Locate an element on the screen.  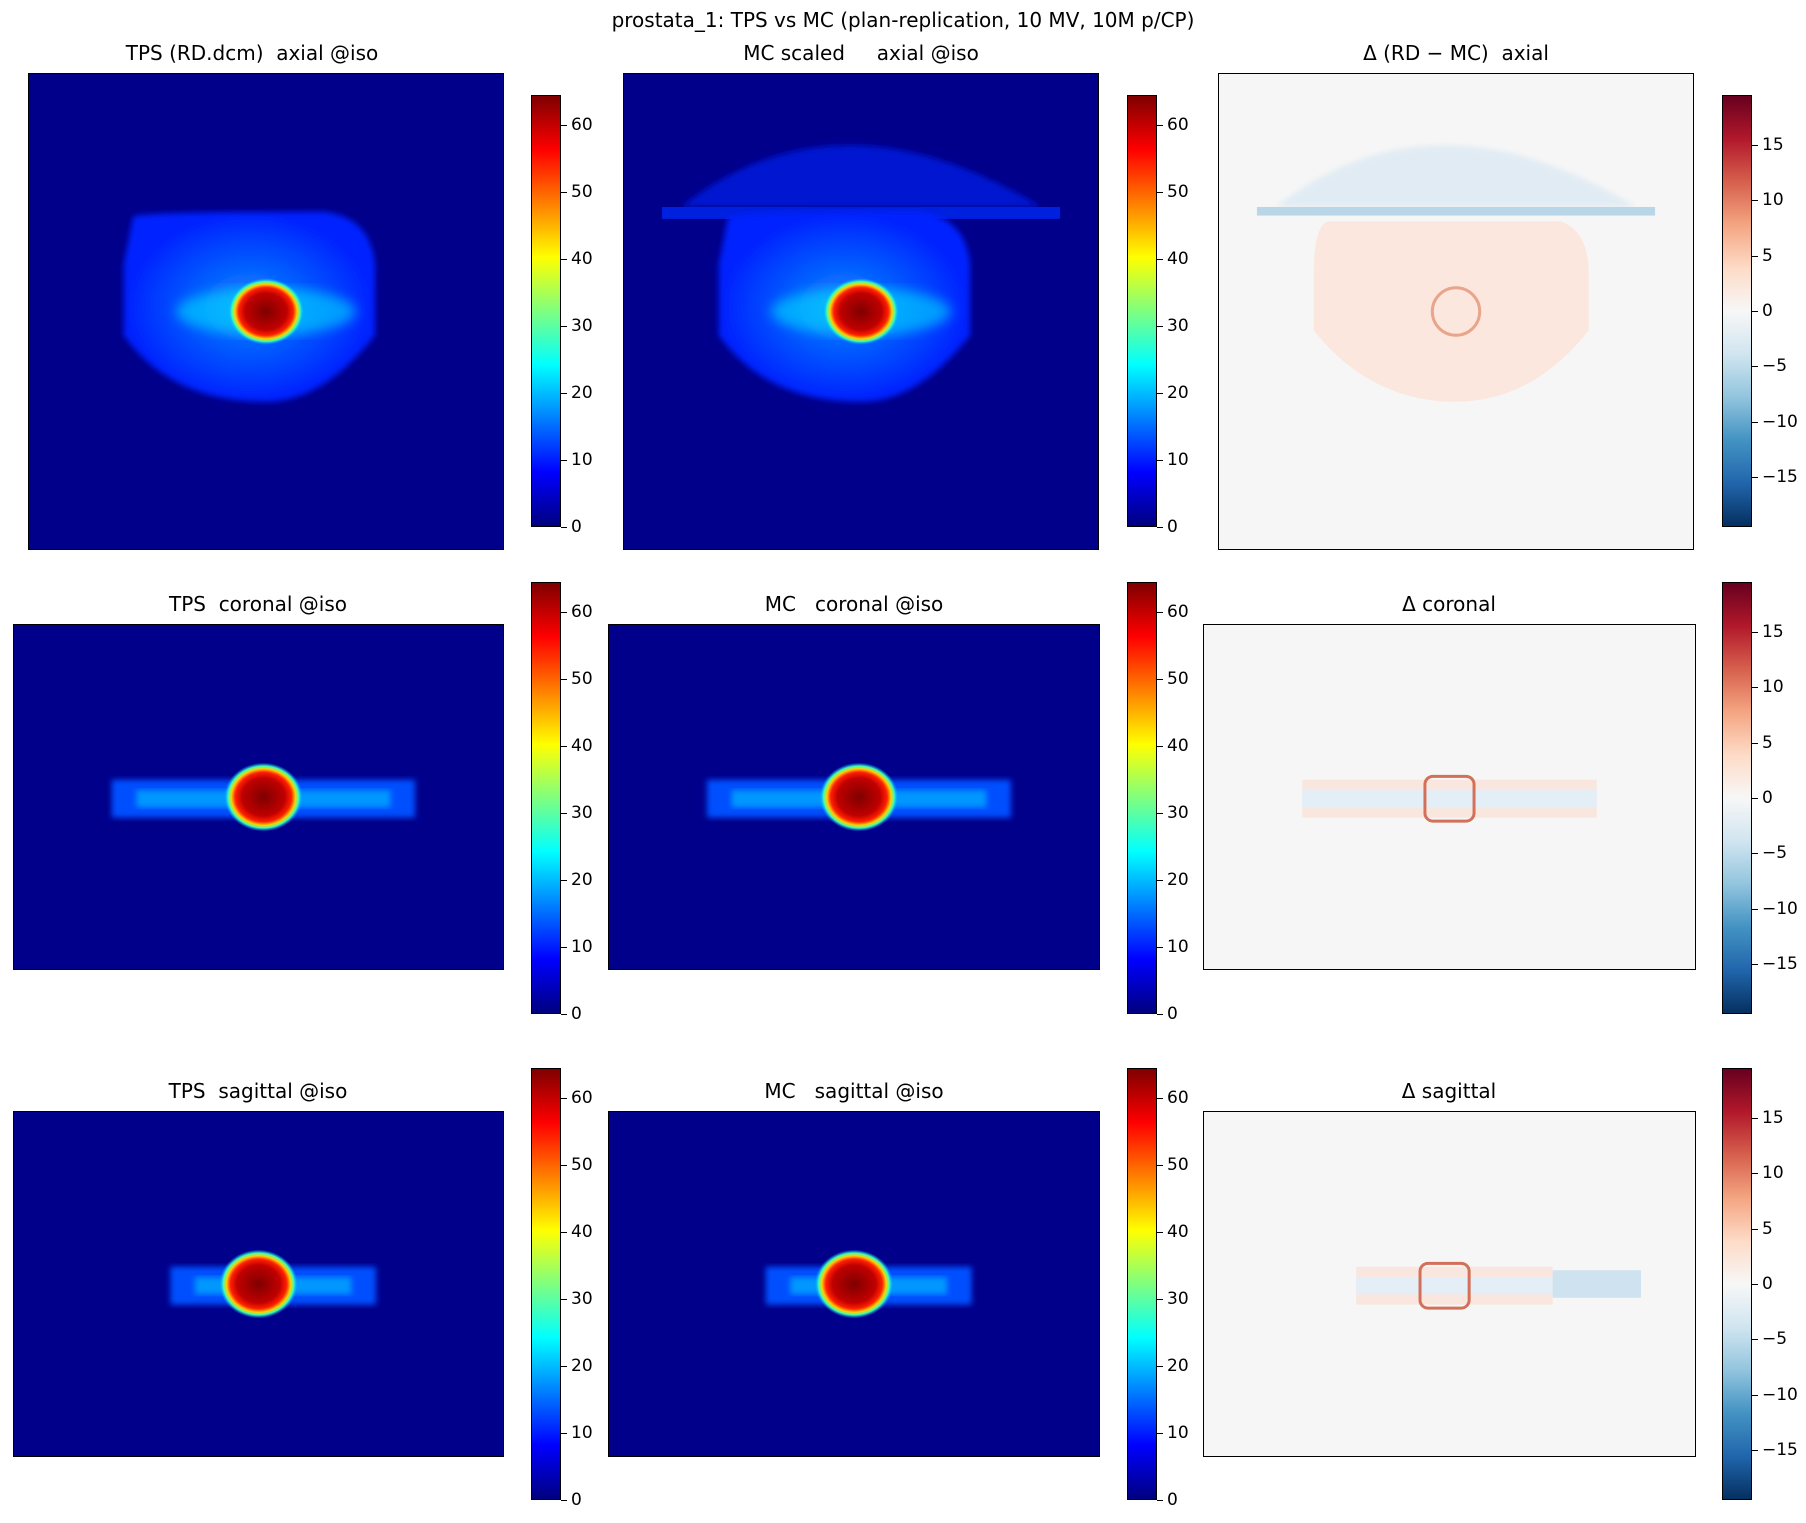
delta-axial-image is located at coordinates (1456, 311).